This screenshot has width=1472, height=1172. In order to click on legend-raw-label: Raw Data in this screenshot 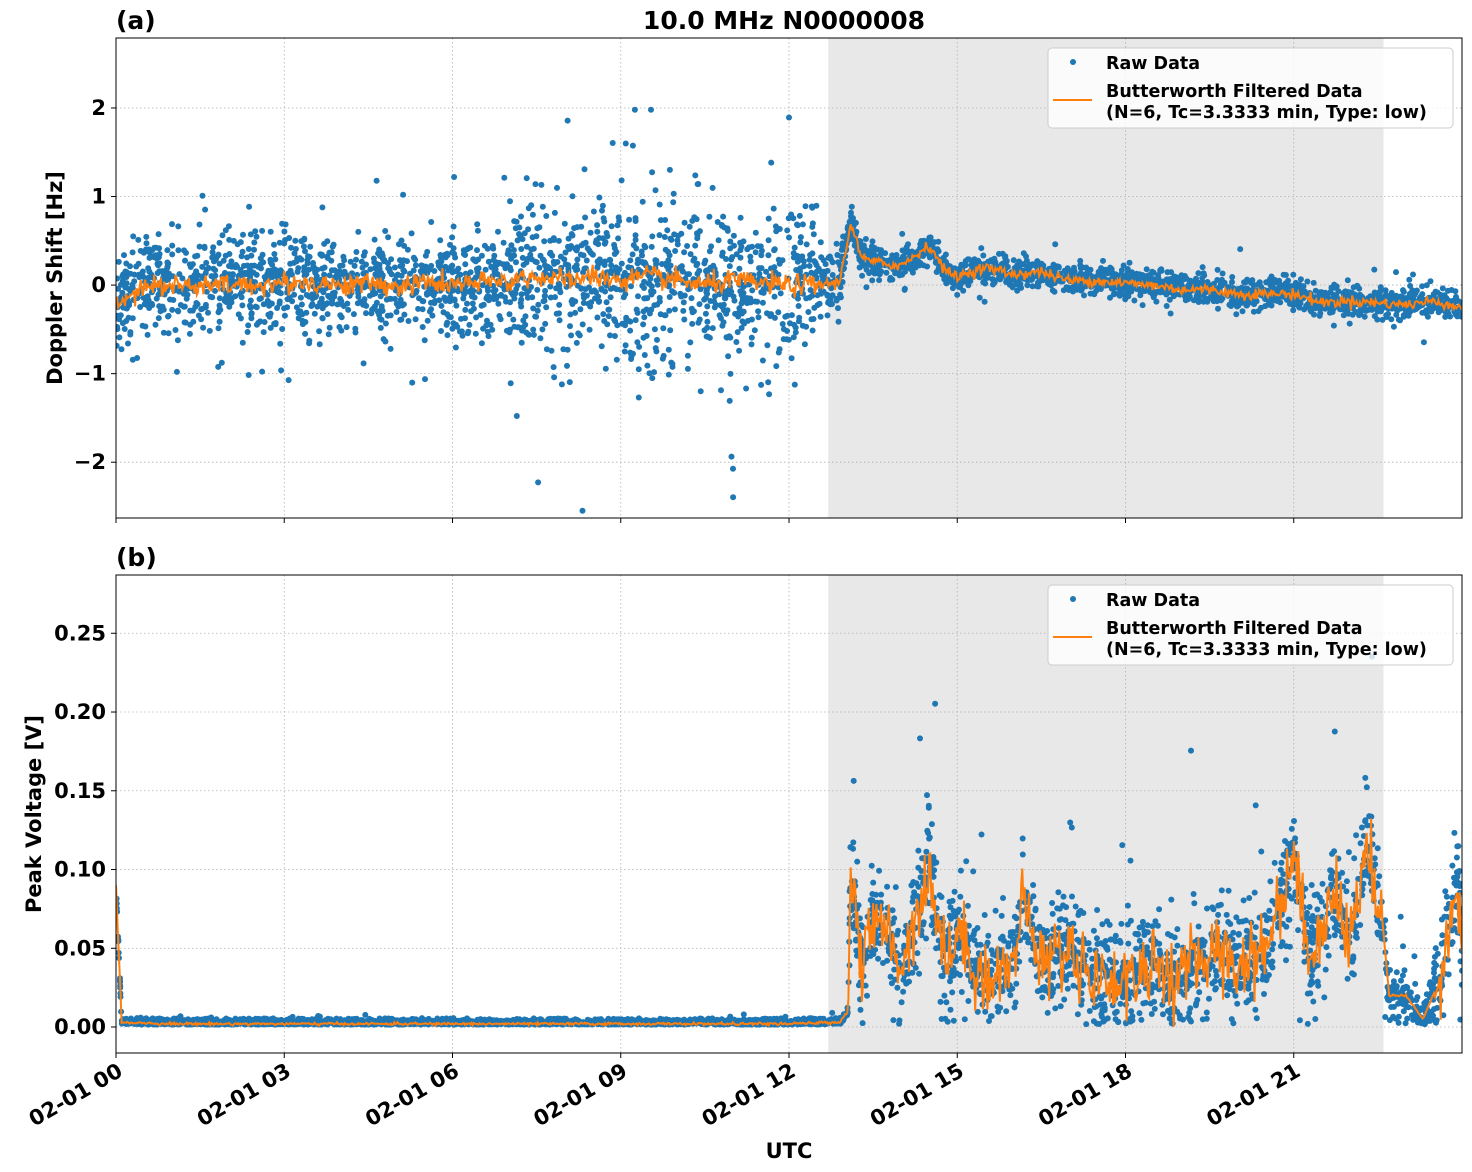, I will do `click(1153, 64)`.